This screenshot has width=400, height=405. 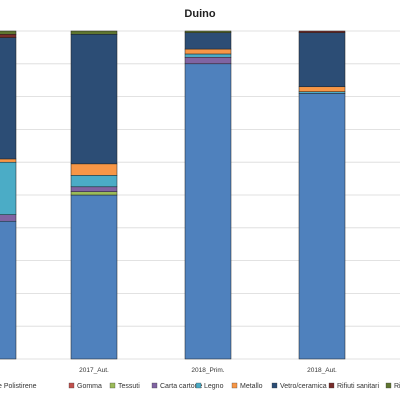 What do you see at coordinates (214, 386) in the screenshot?
I see `legend-label: Legno` at bounding box center [214, 386].